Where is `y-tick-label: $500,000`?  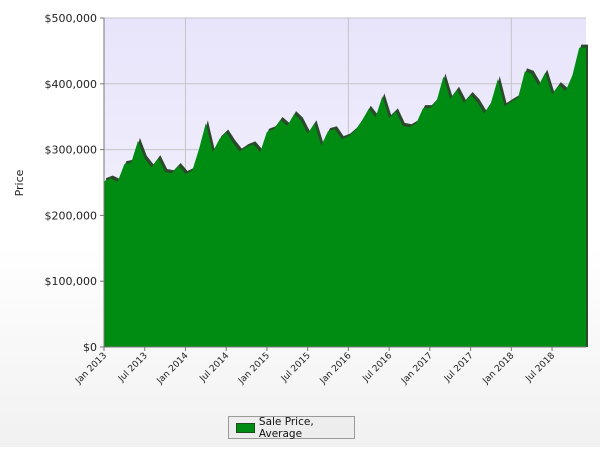
y-tick-label: $500,000 is located at coordinates (71, 18).